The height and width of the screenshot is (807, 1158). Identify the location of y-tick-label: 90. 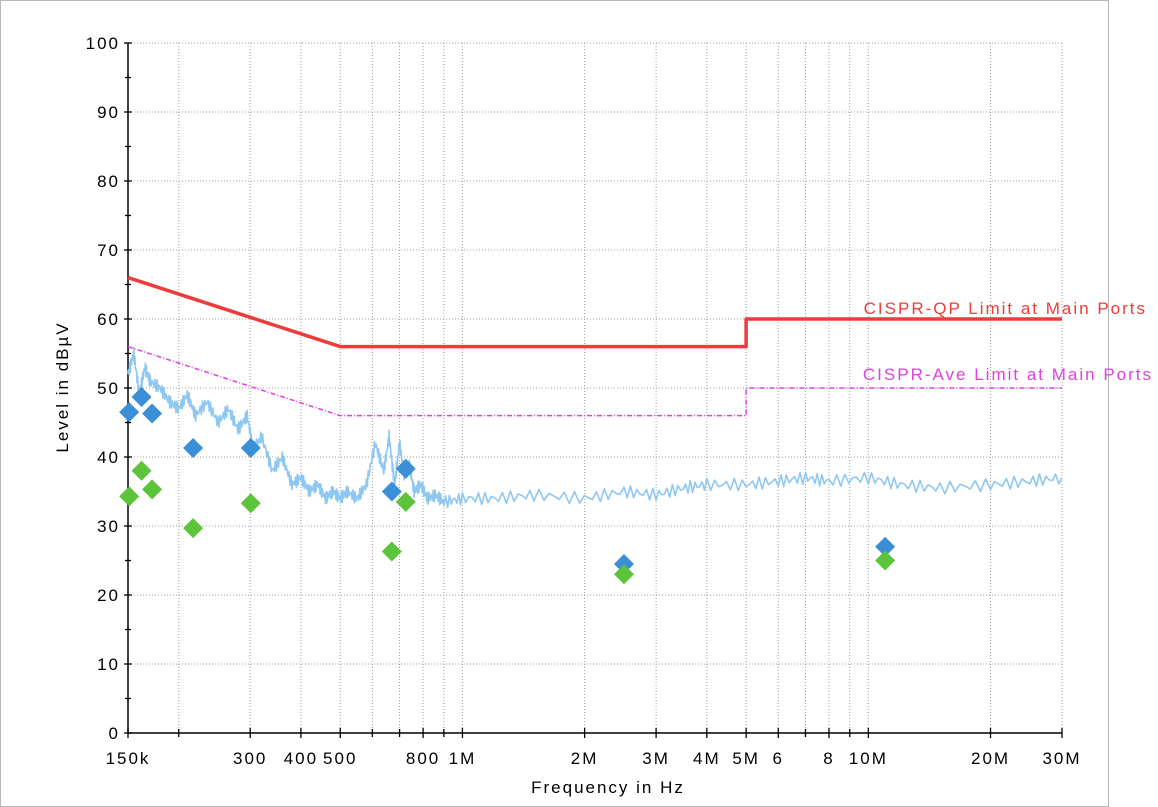
(108, 112).